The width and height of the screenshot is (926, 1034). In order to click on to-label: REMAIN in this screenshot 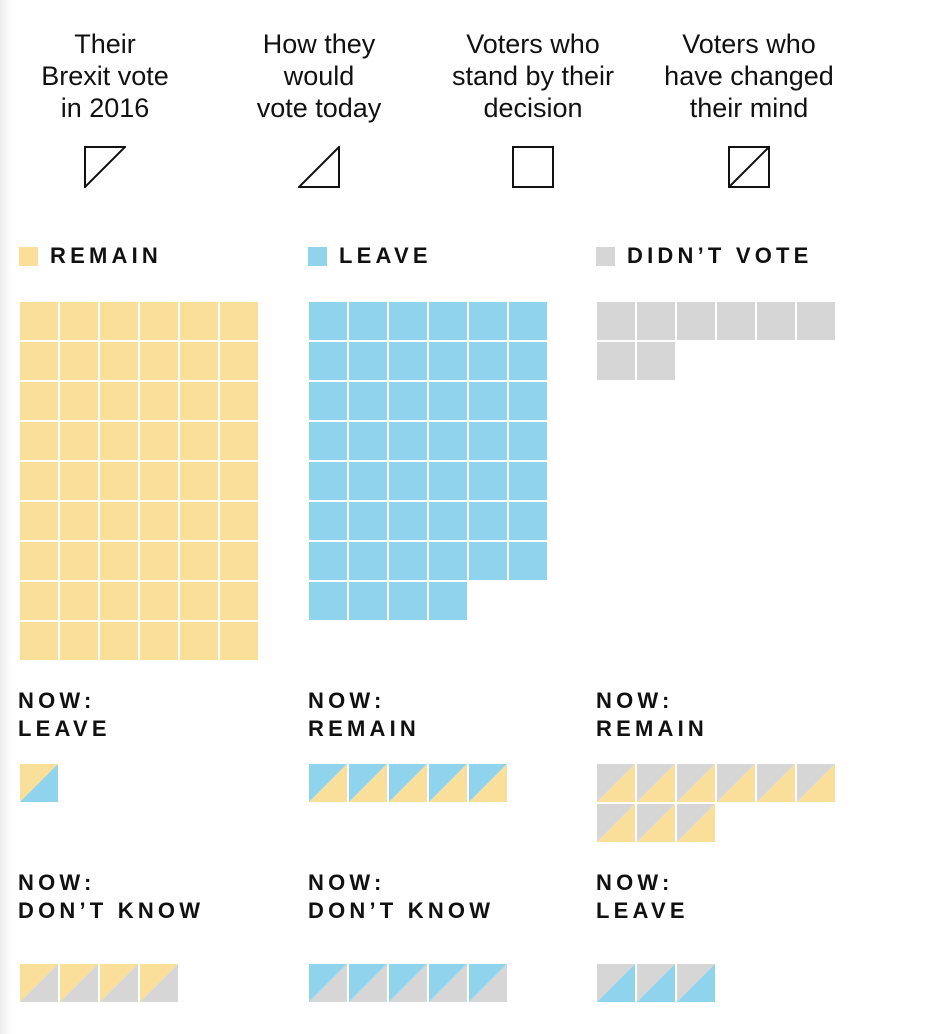, I will do `click(364, 728)`.